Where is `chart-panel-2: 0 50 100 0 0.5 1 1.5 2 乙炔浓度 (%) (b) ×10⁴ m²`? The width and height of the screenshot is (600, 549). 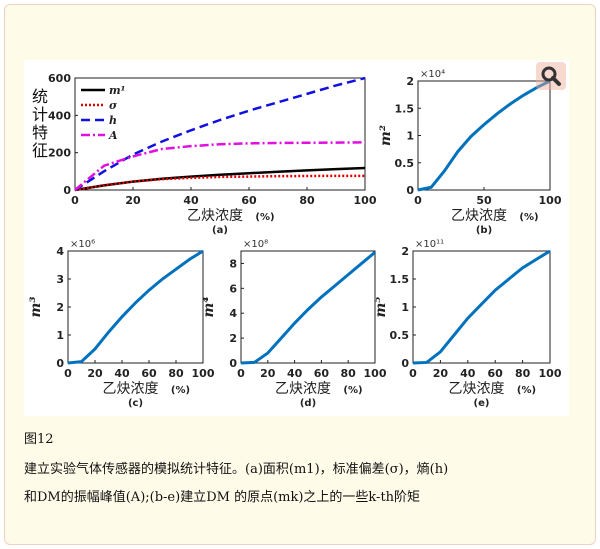
chart-panel-2: 0 50 100 0 0.5 1 1.5 2 乙炔浓度 (%) (b) ×10⁴ m² is located at coordinates (470, 152).